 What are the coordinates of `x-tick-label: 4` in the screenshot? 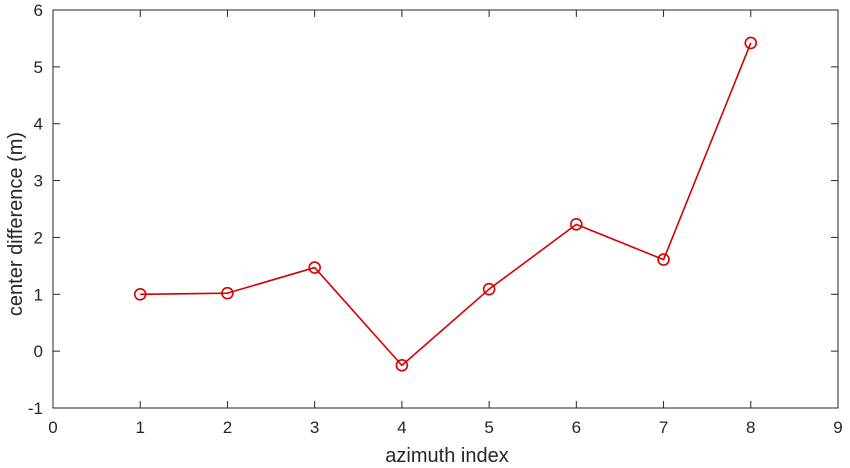 It's located at (401, 427).